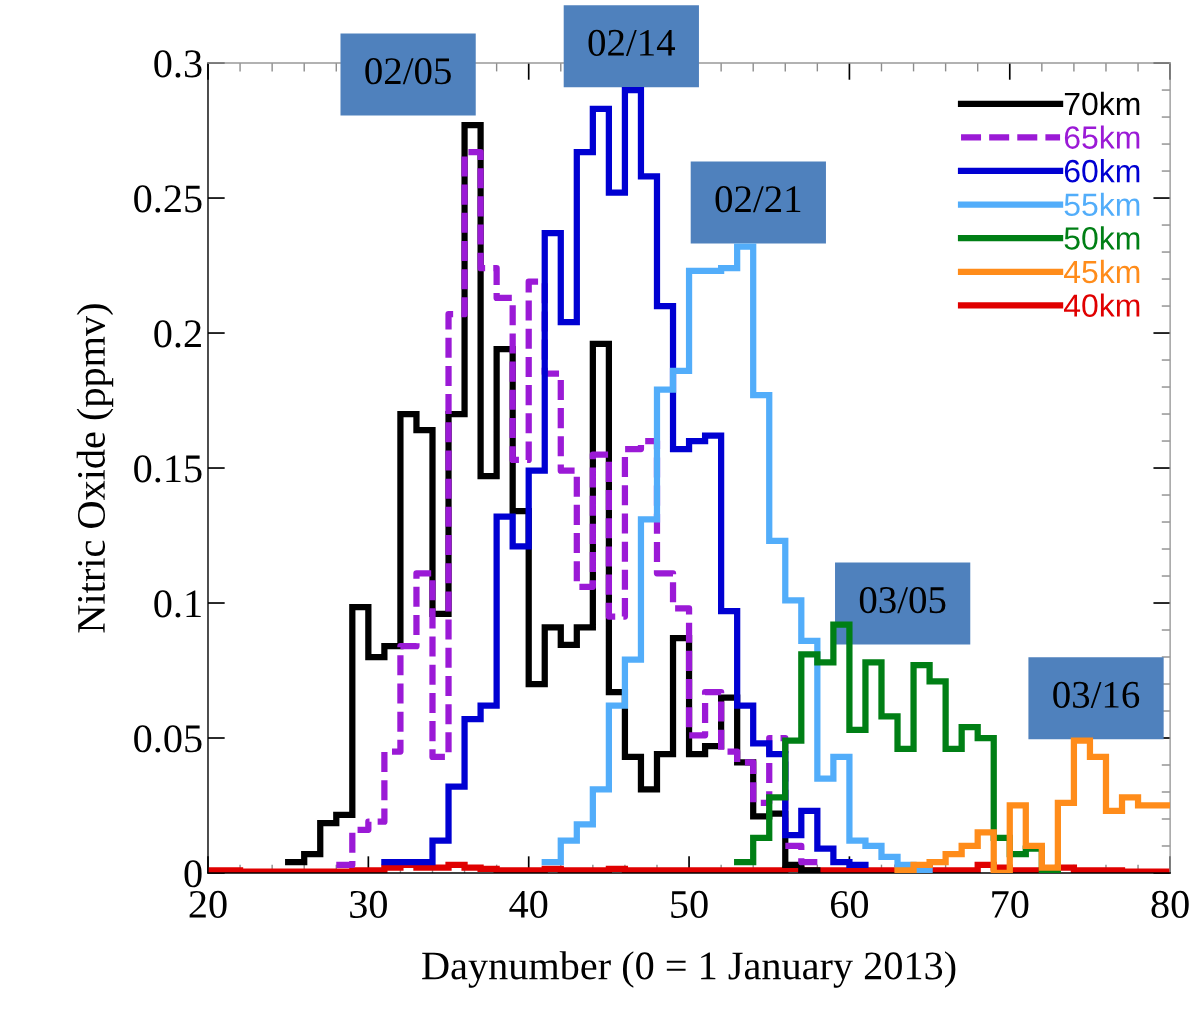 The image size is (1194, 1017). What do you see at coordinates (95, 468) in the screenshot?
I see `y-axis-title: Nitric Oxide (ppmv)` at bounding box center [95, 468].